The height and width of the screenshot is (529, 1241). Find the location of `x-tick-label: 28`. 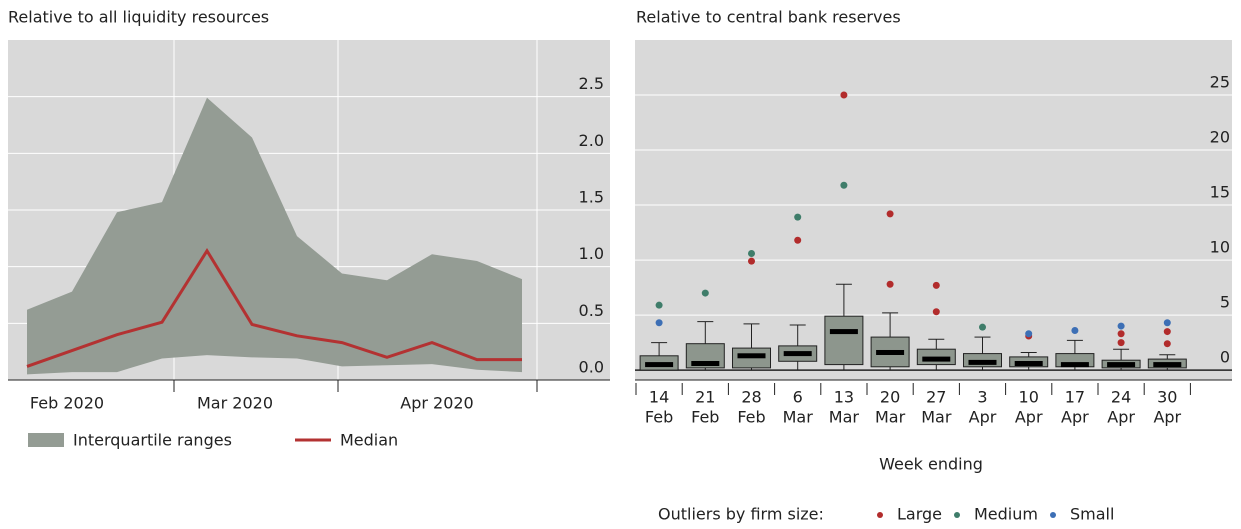

x-tick-label: 28 is located at coordinates (751, 397).